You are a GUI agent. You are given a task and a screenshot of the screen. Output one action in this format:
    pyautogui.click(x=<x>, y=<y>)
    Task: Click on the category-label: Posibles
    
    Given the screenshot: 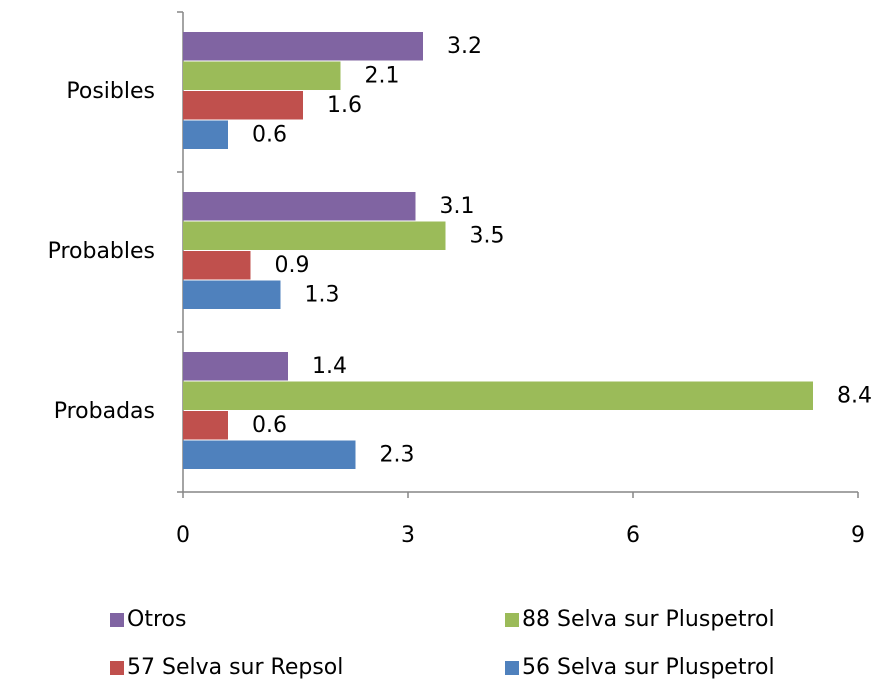 What is the action you would take?
    pyautogui.click(x=110, y=91)
    